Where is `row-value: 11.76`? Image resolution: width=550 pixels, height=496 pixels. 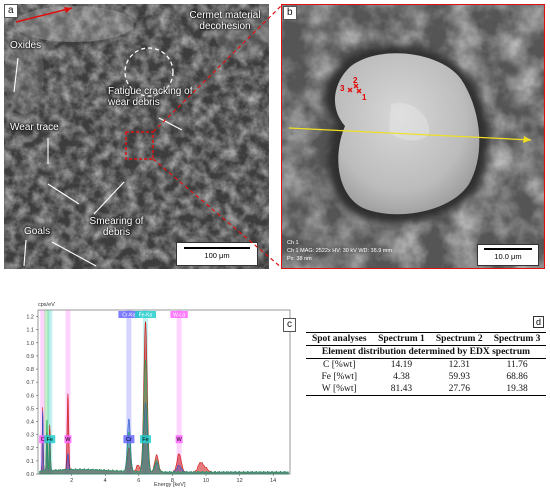
row-value: 11.76 is located at coordinates (517, 365).